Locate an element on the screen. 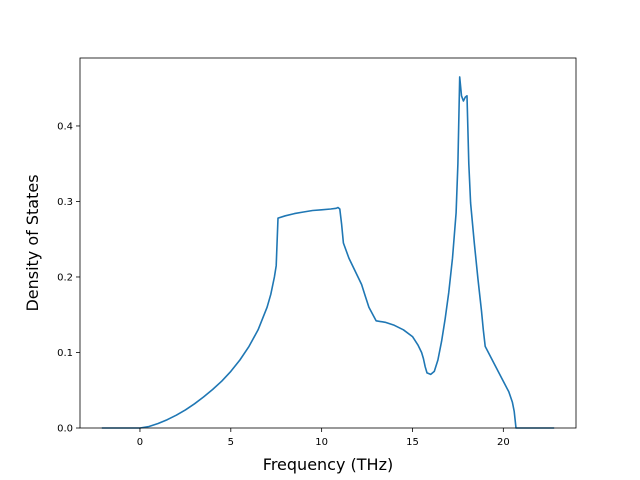  y-tick-label: 0.3 is located at coordinates (65, 202).